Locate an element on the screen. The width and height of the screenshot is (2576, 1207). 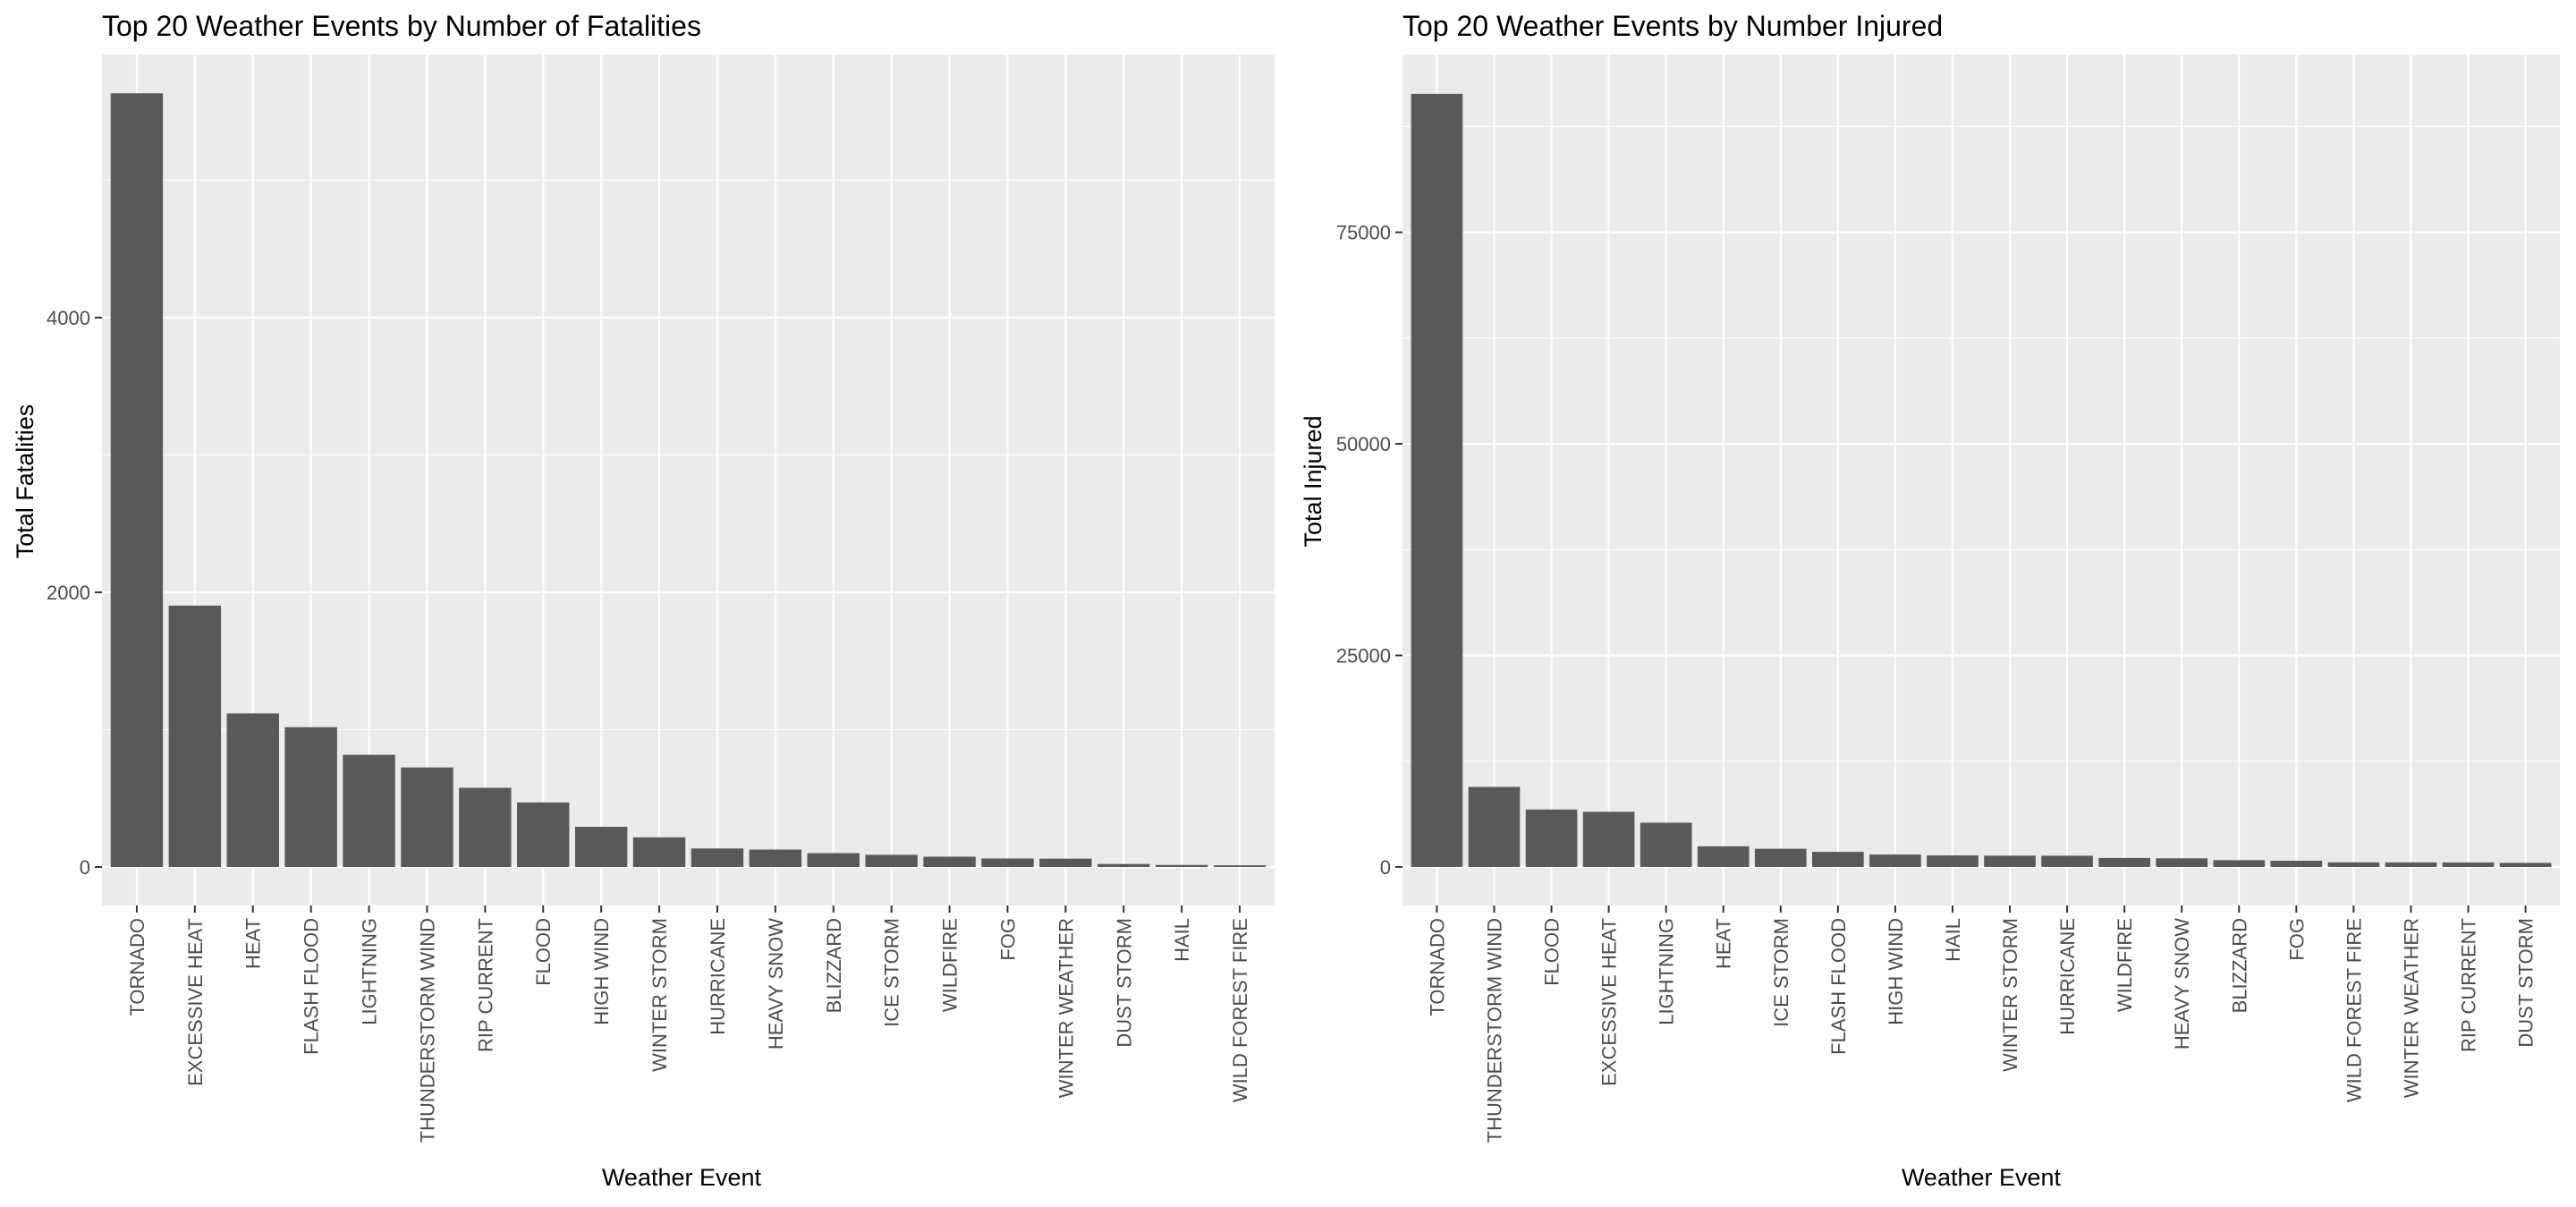
fatalities-x-tick-label: THUNDERSTORM WIND is located at coordinates (427, 1030).